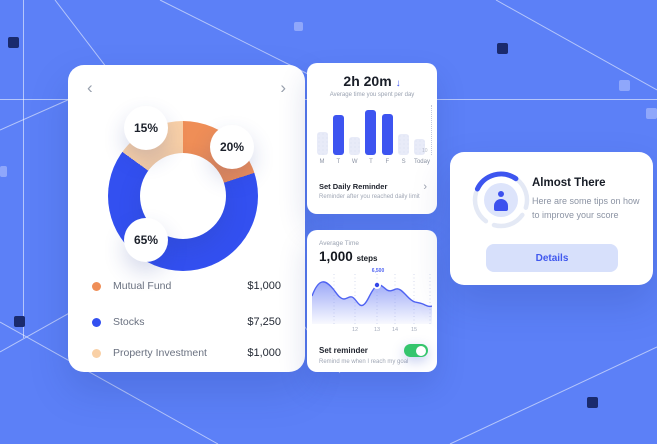  I want to click on progress-ring, so click(501, 200).